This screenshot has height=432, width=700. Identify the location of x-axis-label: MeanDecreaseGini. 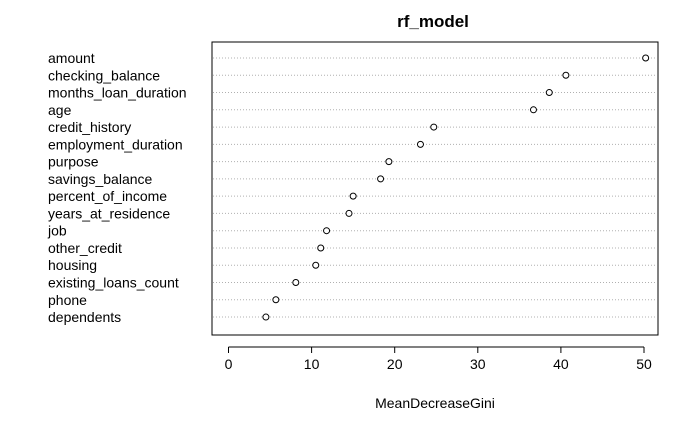
(435, 403).